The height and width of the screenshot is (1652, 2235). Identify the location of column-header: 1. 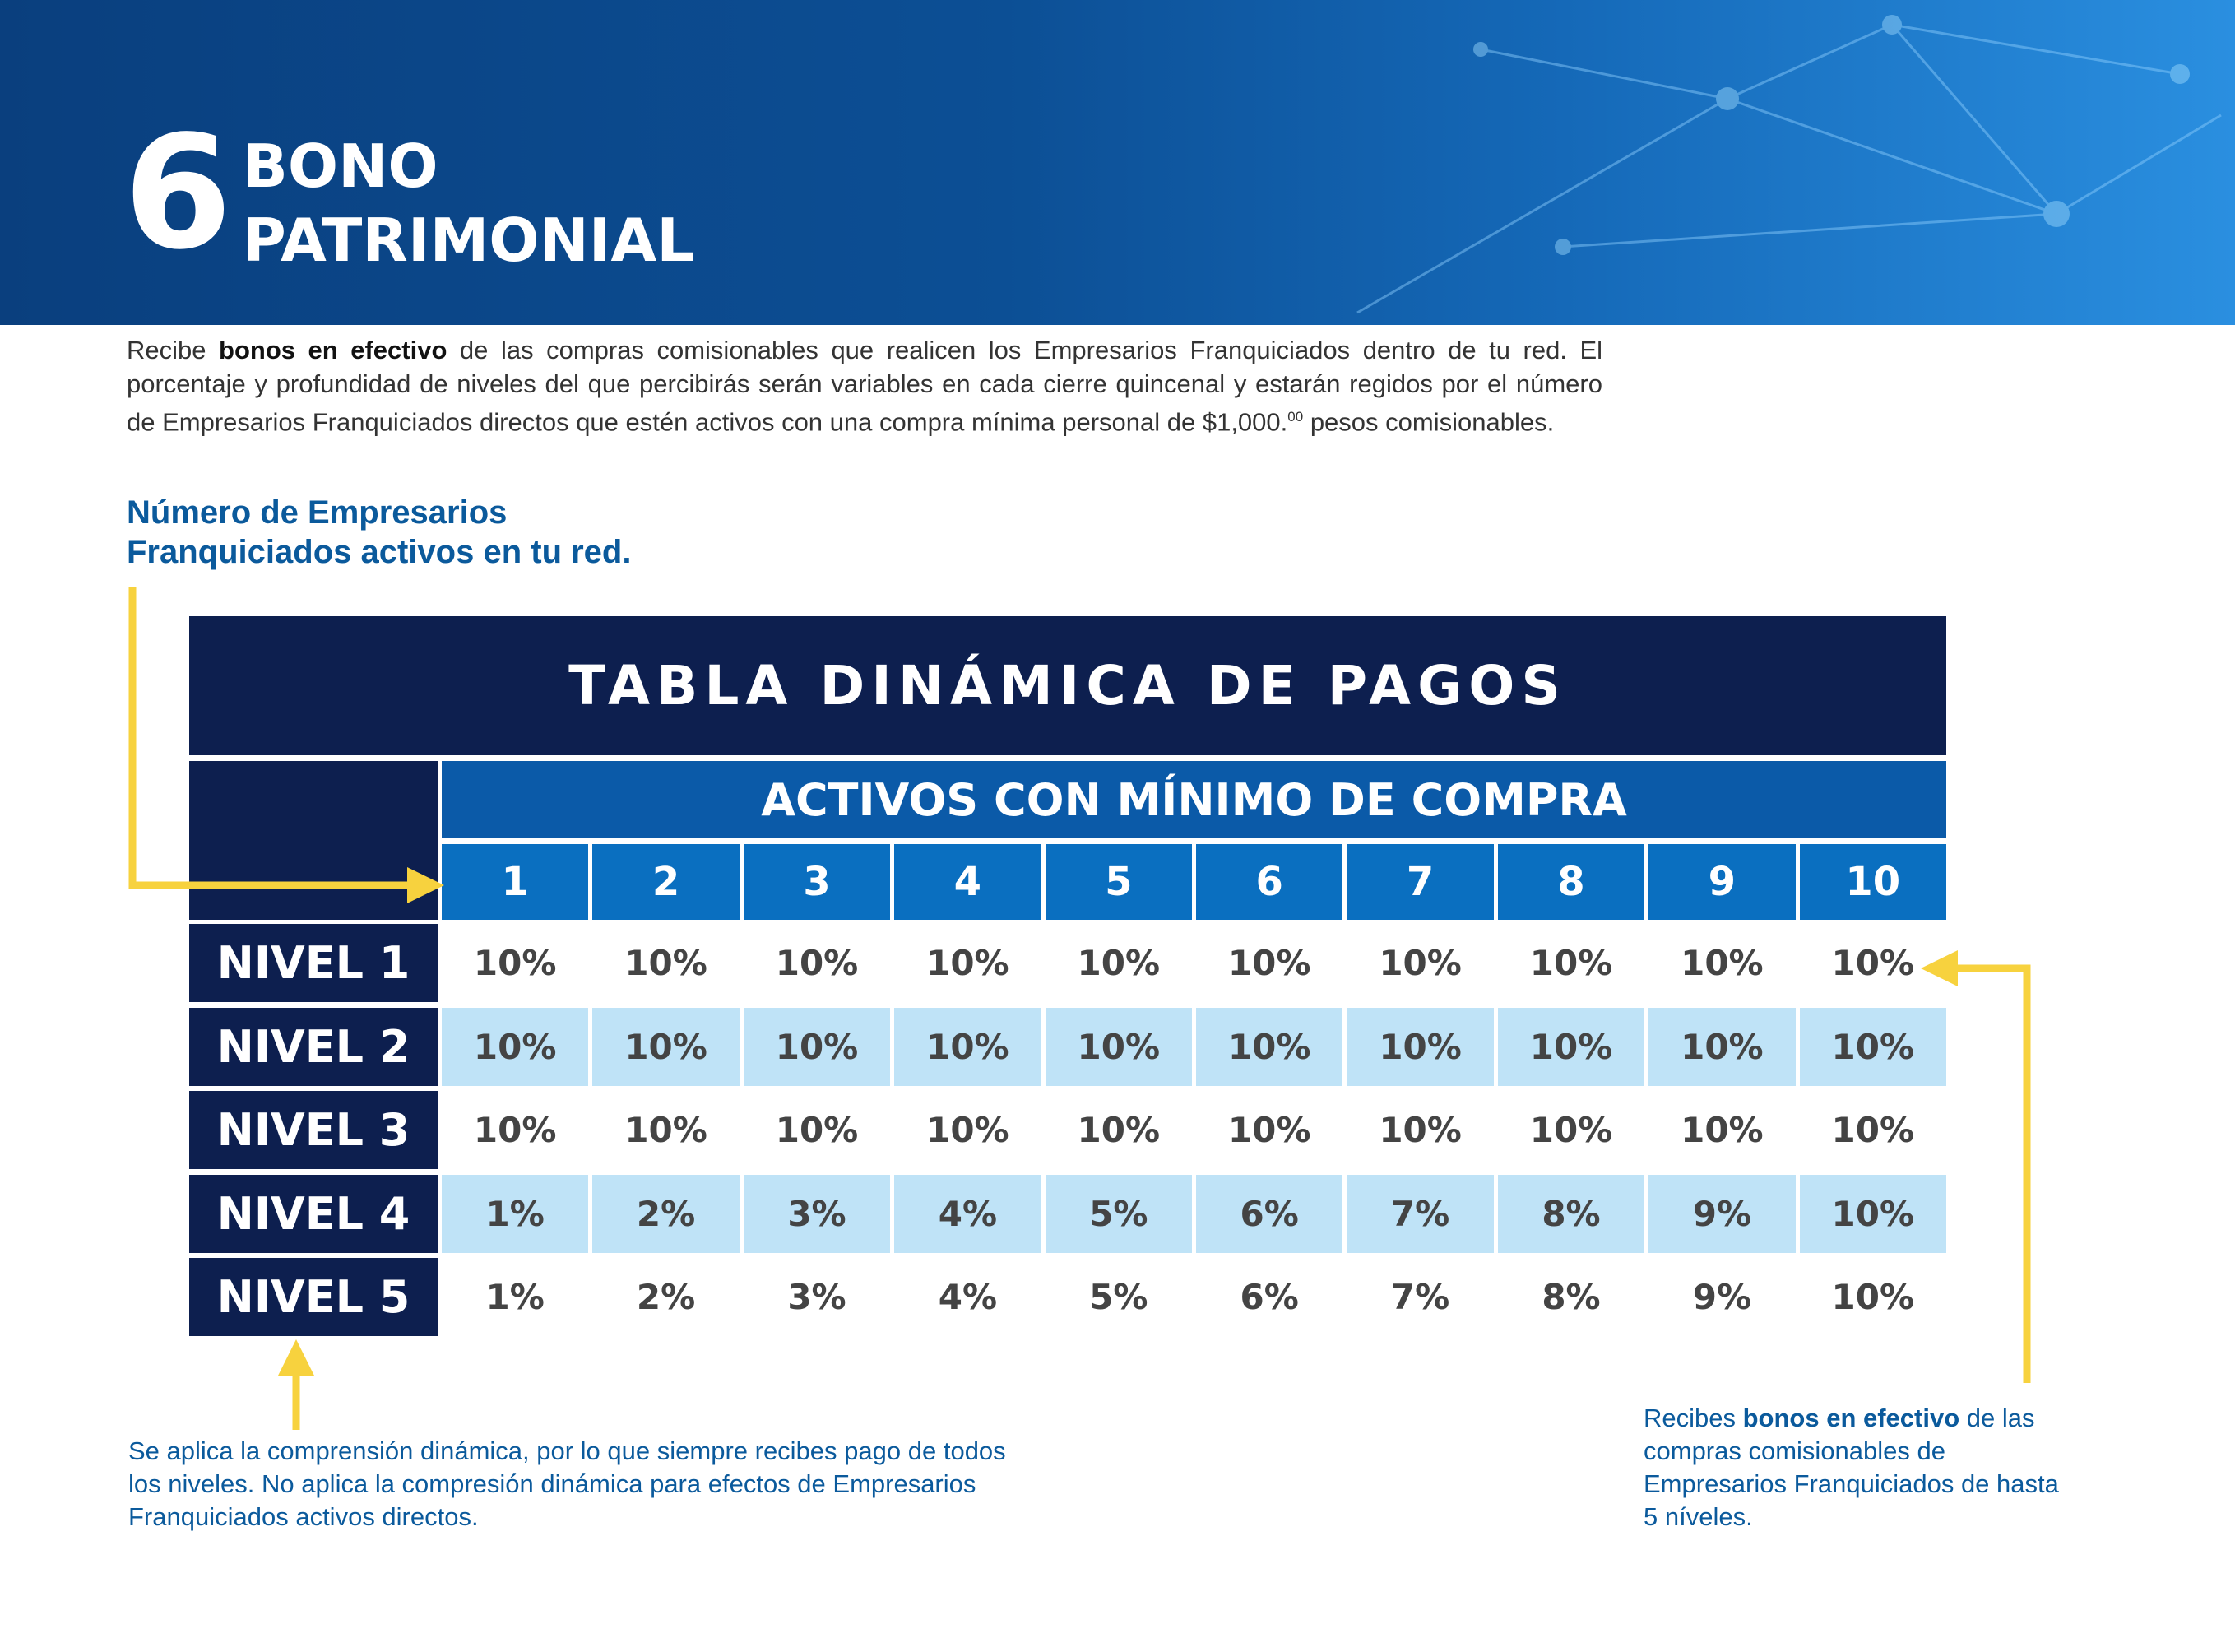
(515, 882).